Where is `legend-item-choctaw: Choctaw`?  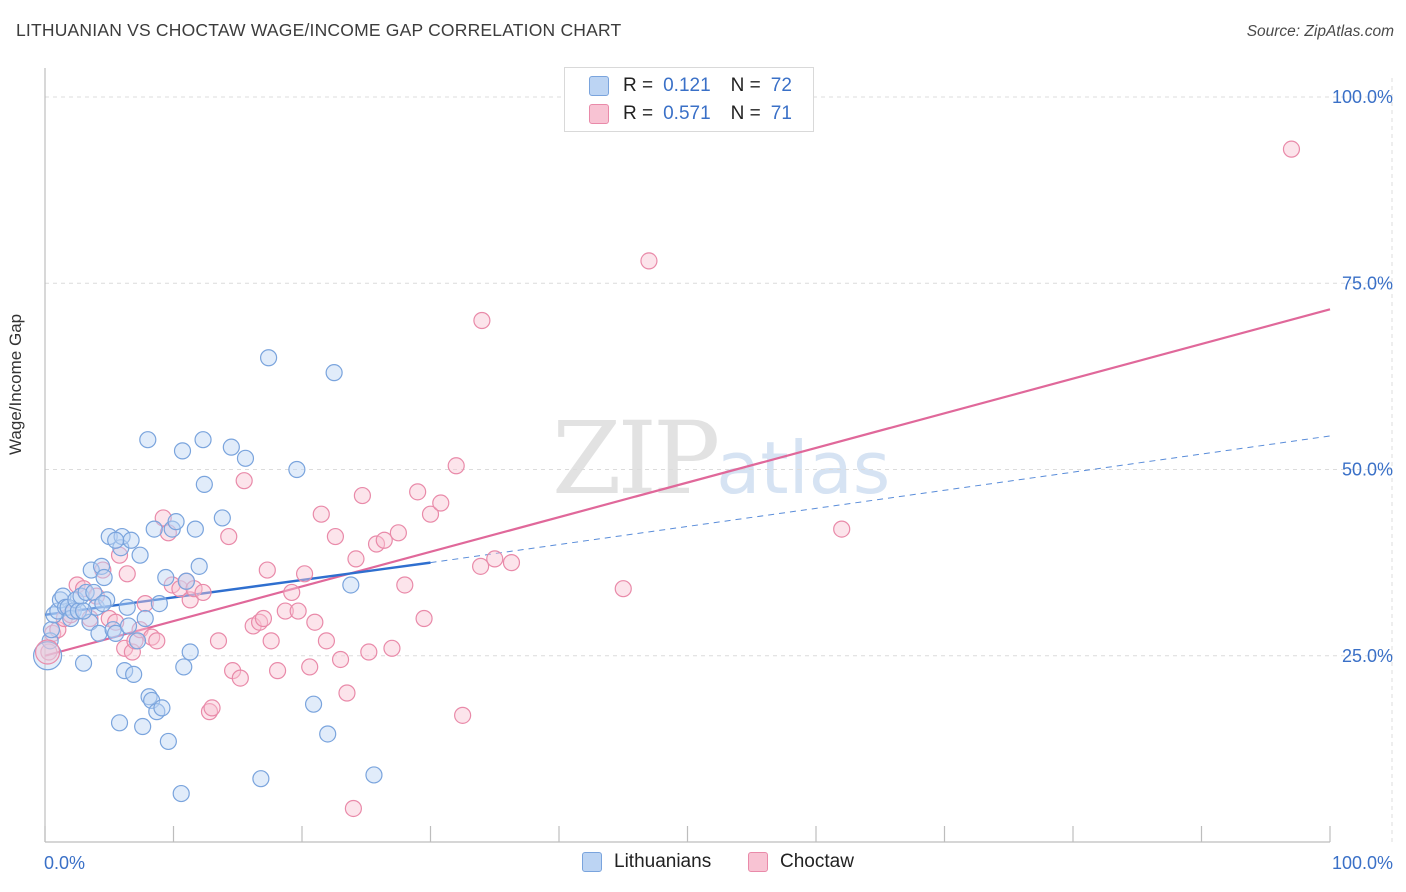 legend-item-choctaw: Choctaw is located at coordinates (801, 862).